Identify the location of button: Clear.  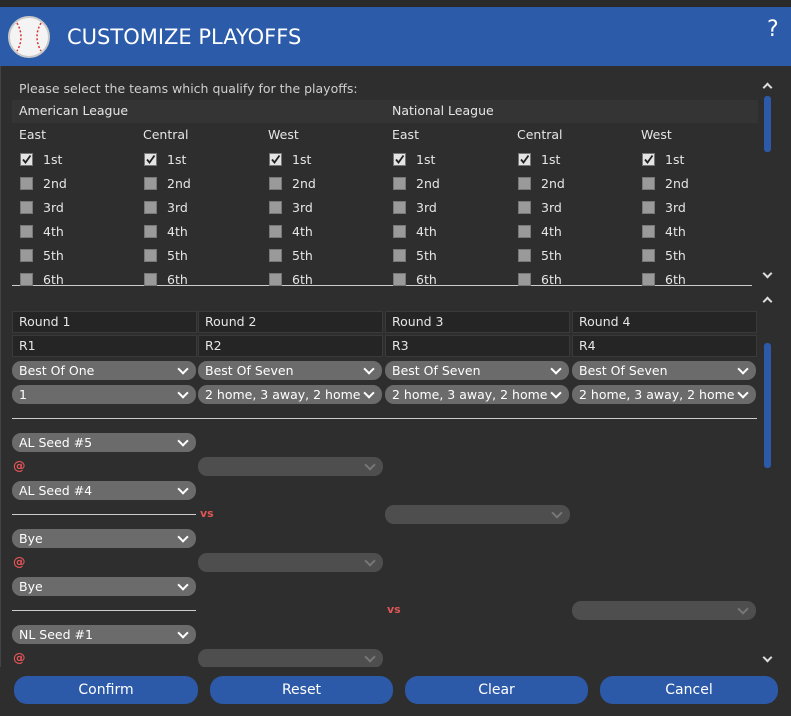
(496, 690).